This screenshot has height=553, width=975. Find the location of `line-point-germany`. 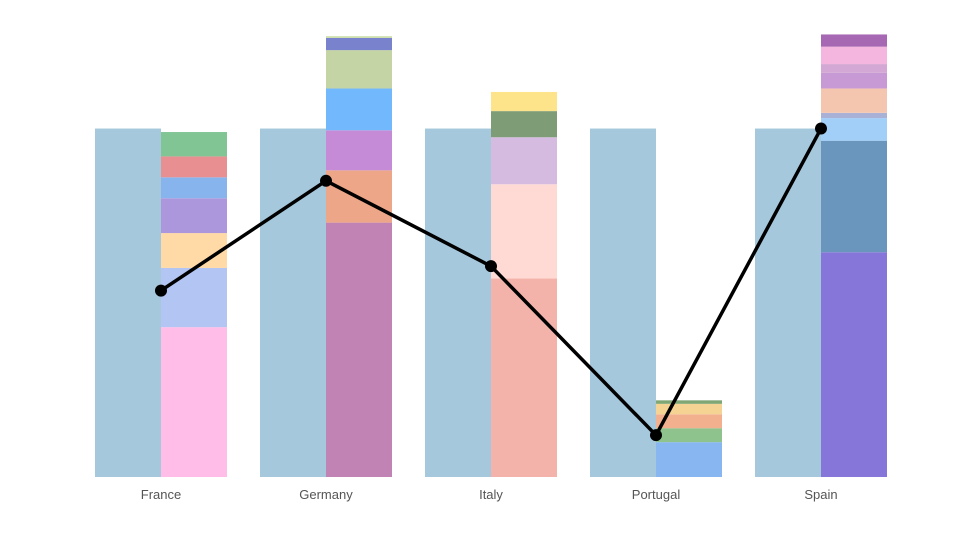

line-point-germany is located at coordinates (326, 180).